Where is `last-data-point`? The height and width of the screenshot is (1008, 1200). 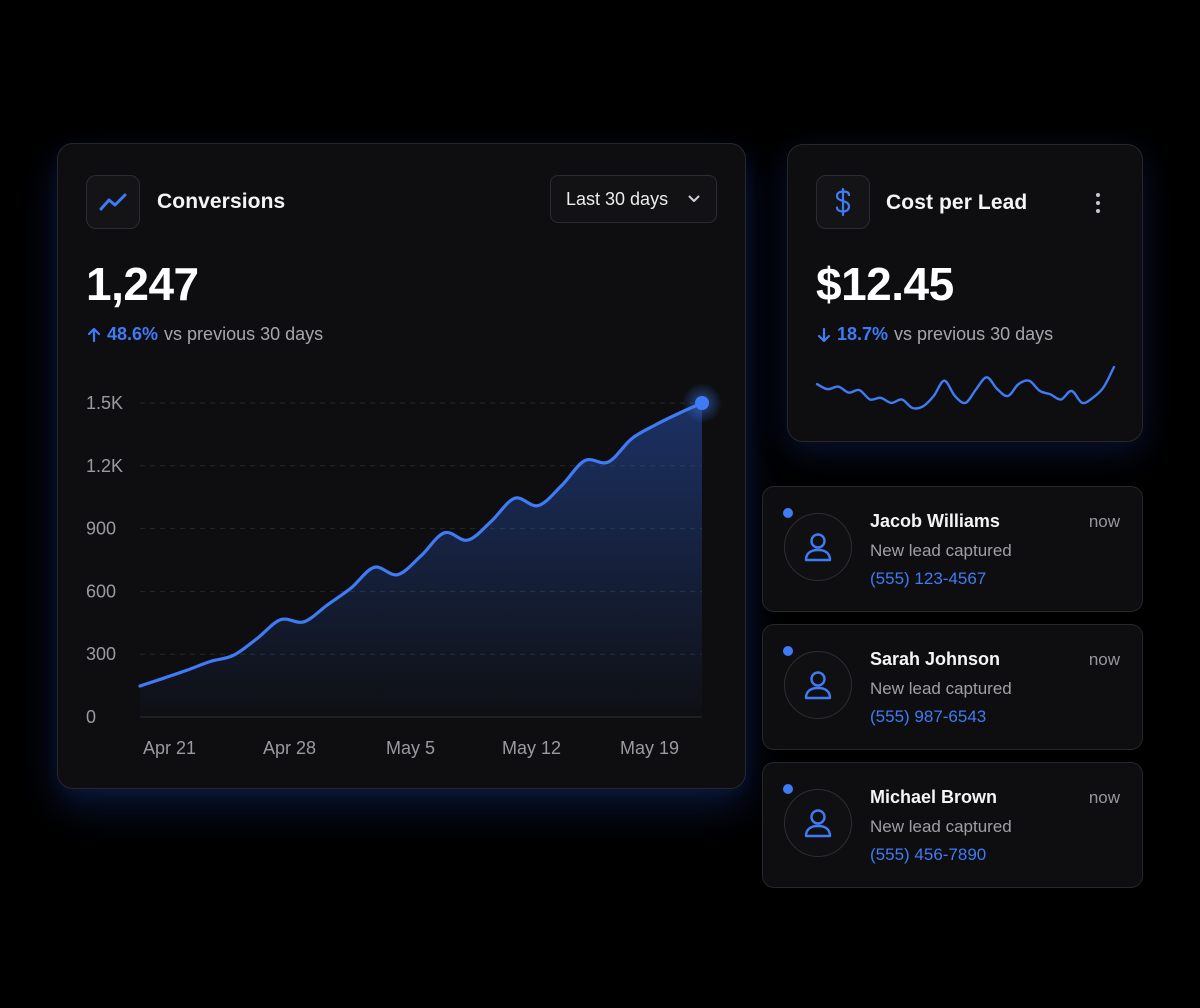 last-data-point is located at coordinates (702, 403).